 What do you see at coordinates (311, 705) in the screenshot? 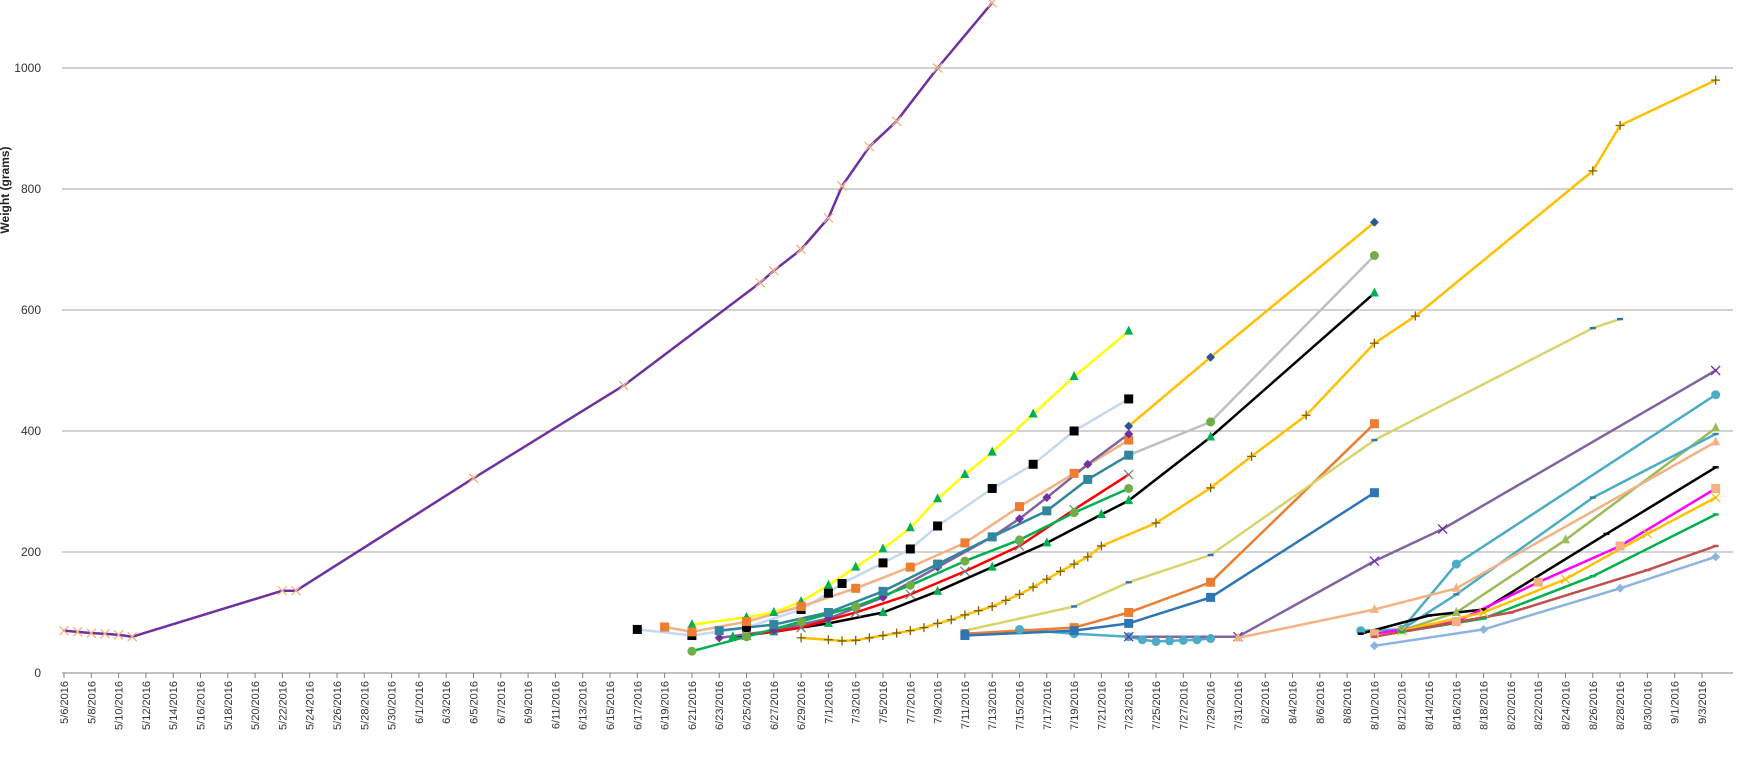
I see `x-tick-label: 5/24/2016` at bounding box center [311, 705].